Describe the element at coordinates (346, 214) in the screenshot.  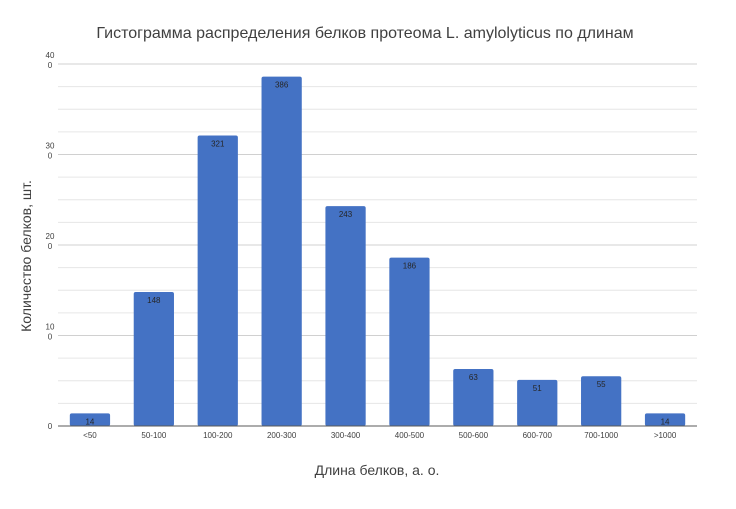
I see `data-label: 243` at that location.